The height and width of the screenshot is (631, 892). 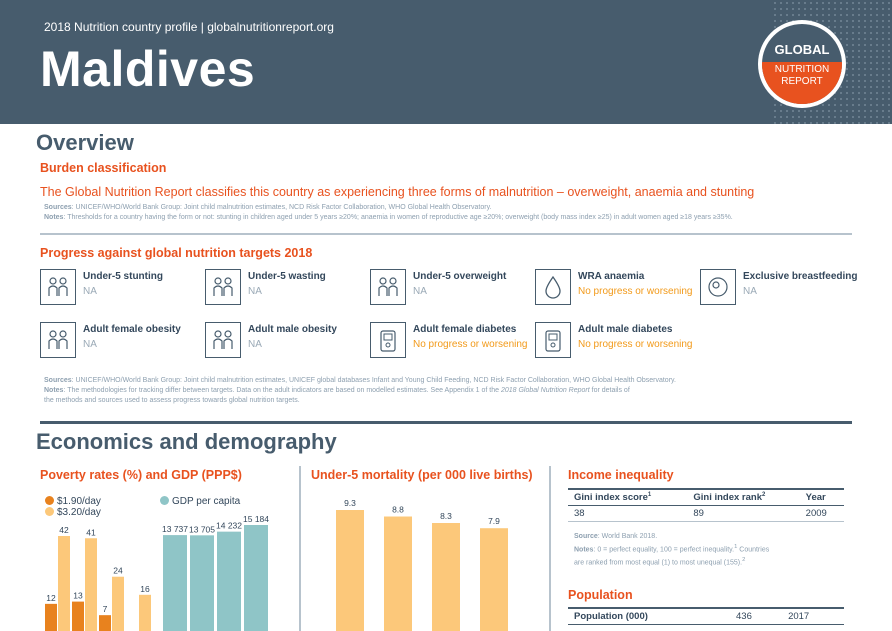 I want to click on gdp-label: 14 232, so click(x=229, y=526).